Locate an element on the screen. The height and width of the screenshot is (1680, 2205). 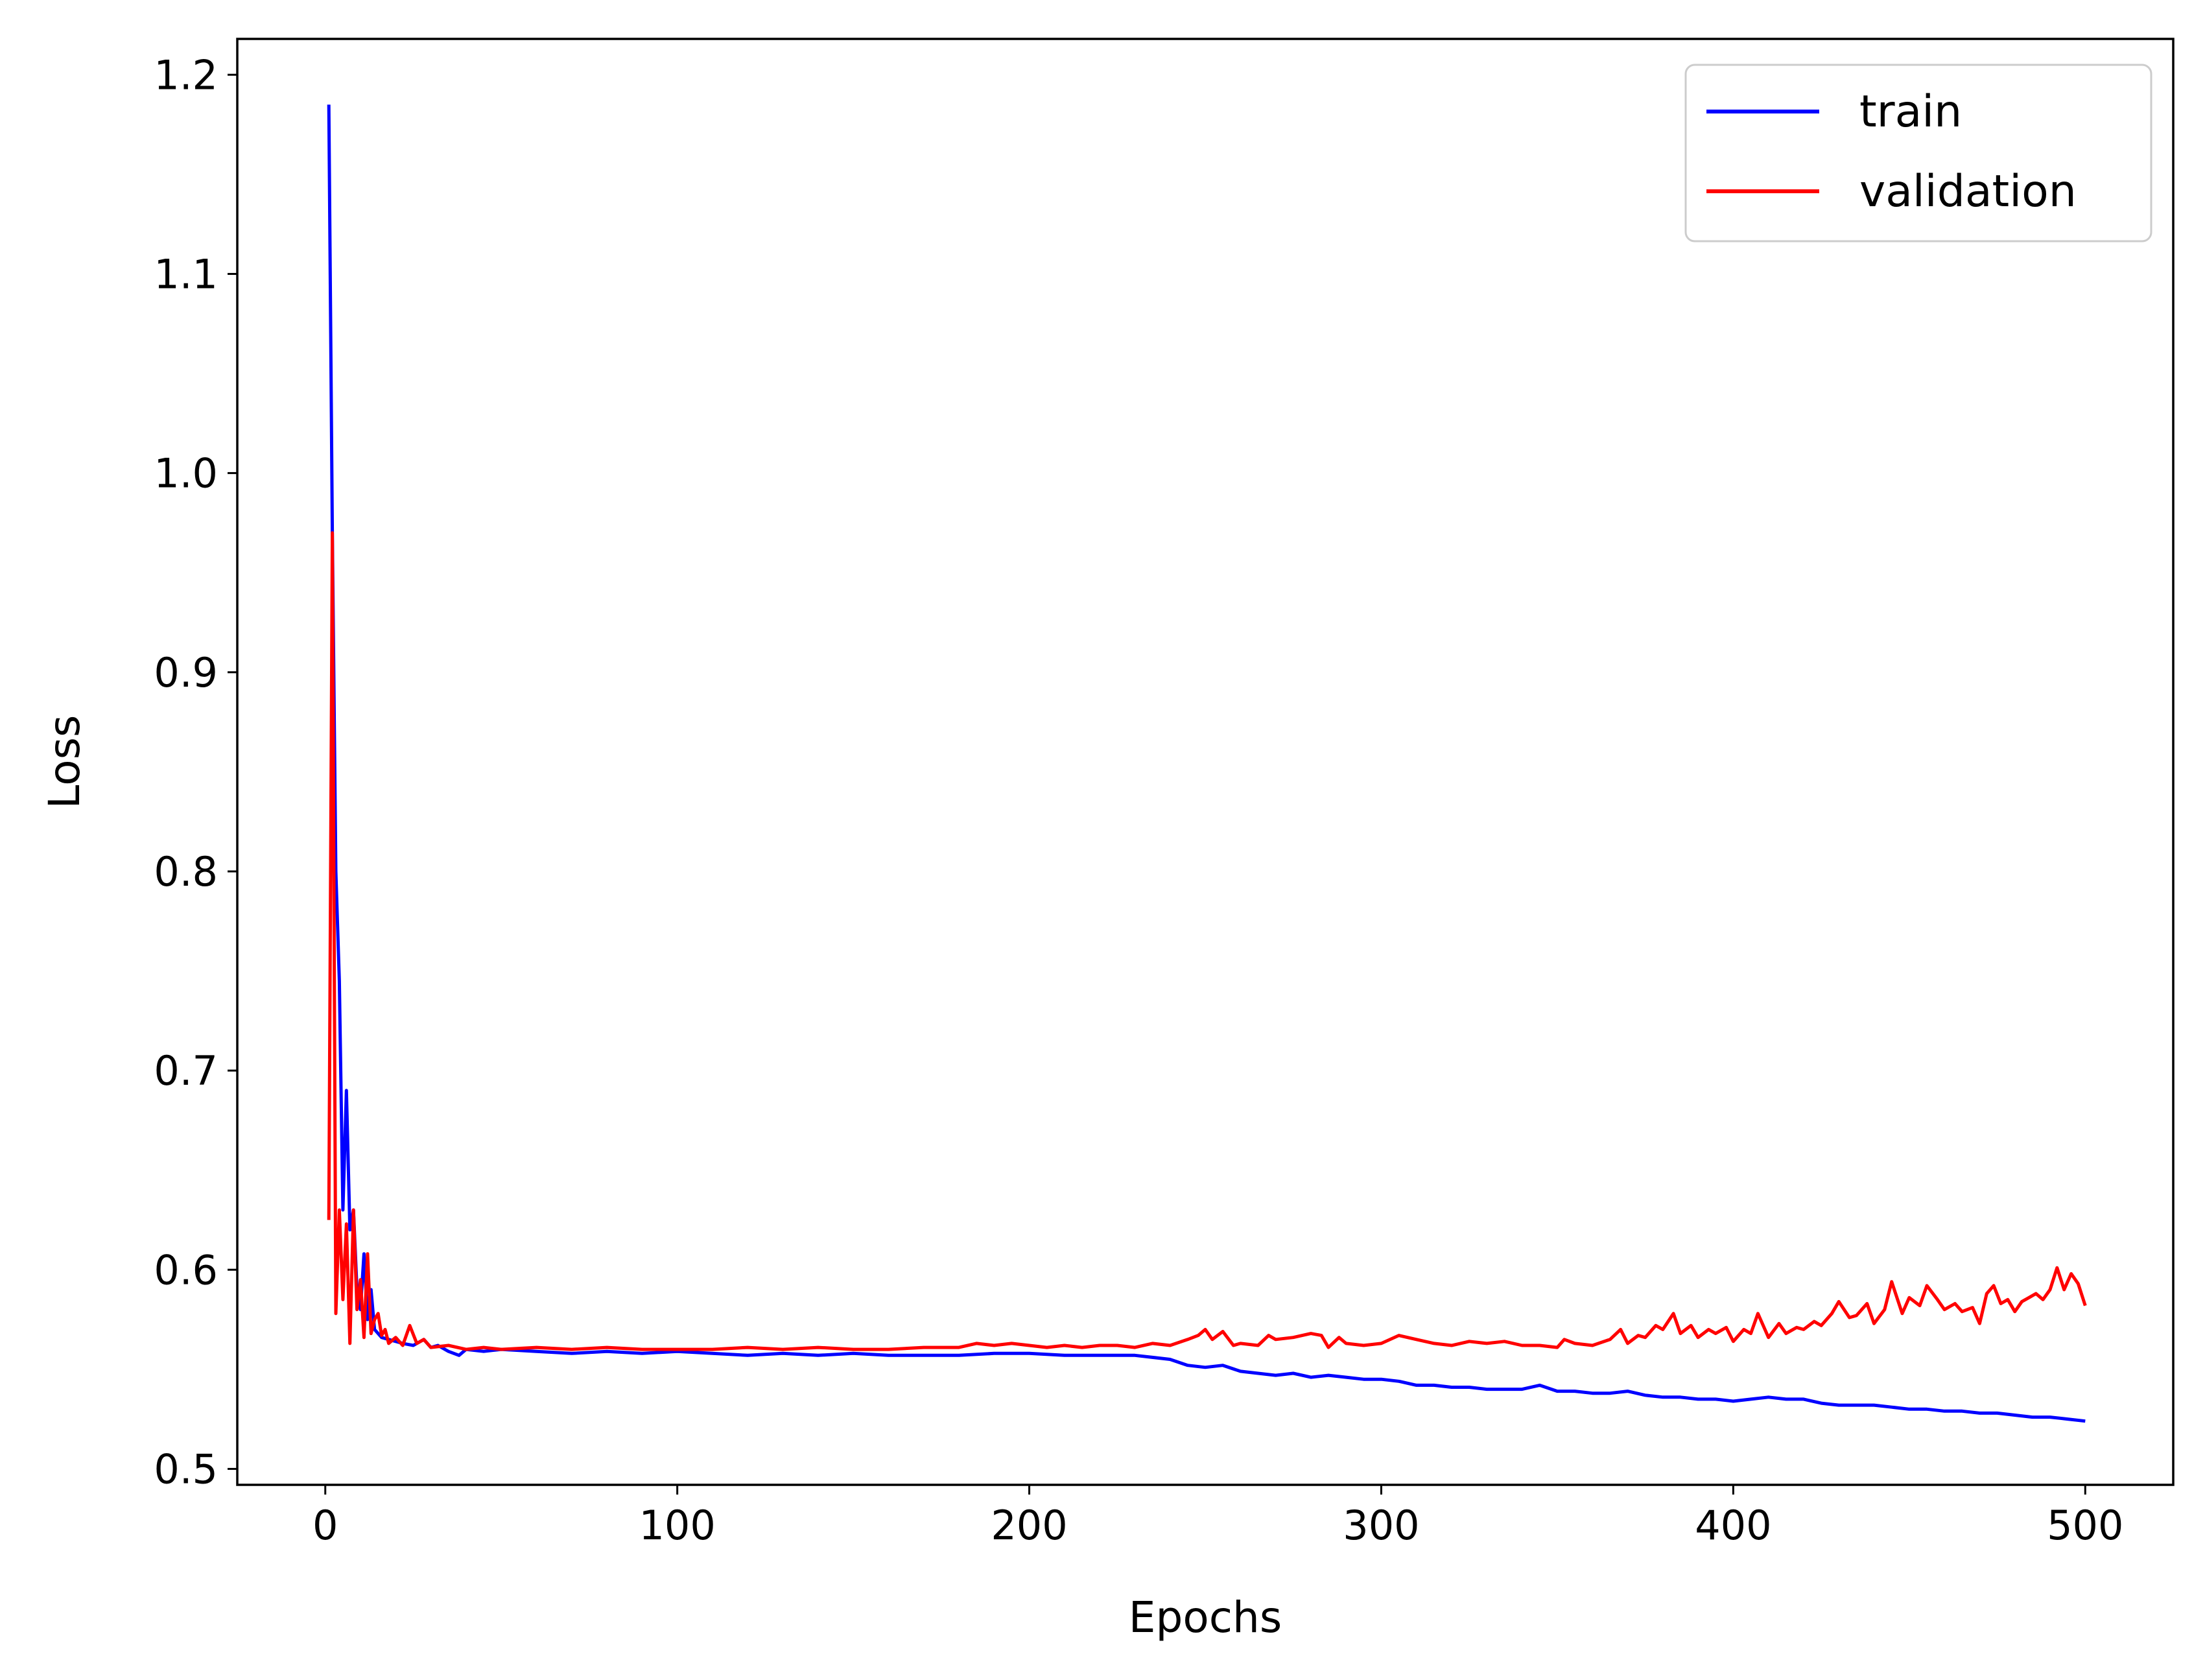
y-axis-label: Loss is located at coordinates (64, 762).